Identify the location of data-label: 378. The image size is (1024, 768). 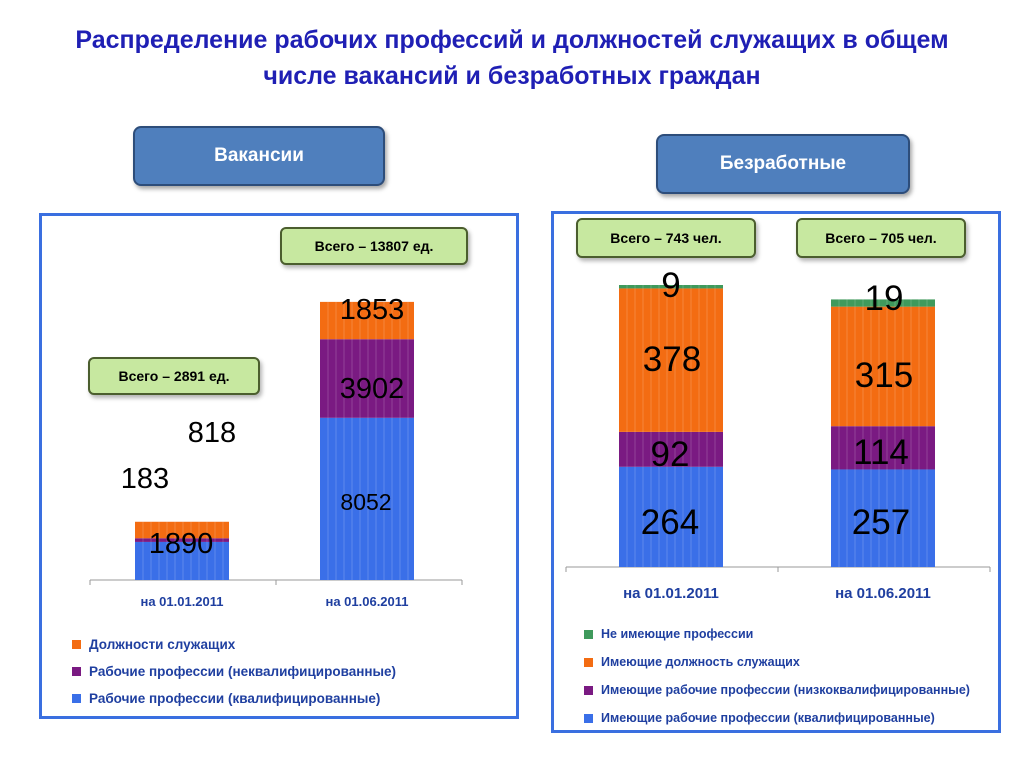
(672, 359).